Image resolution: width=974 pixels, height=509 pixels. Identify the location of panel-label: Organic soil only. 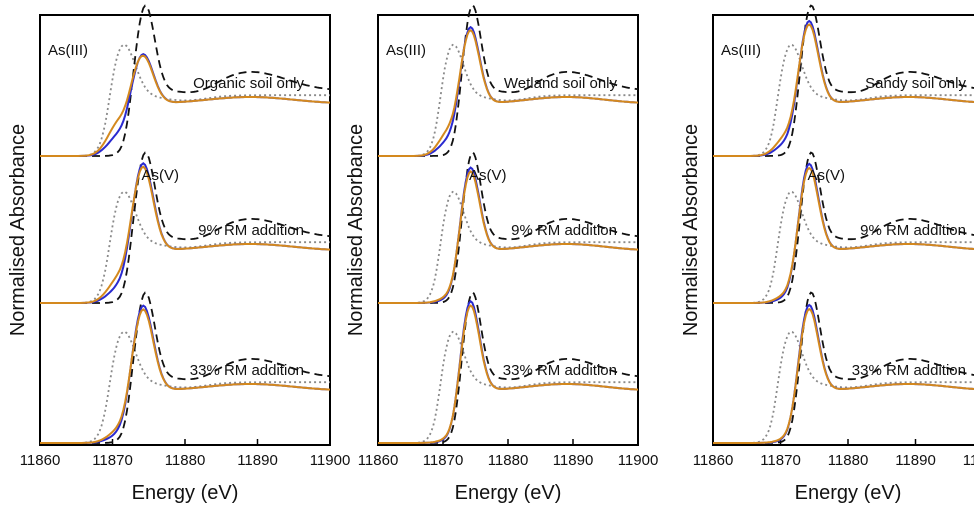
(248, 83).